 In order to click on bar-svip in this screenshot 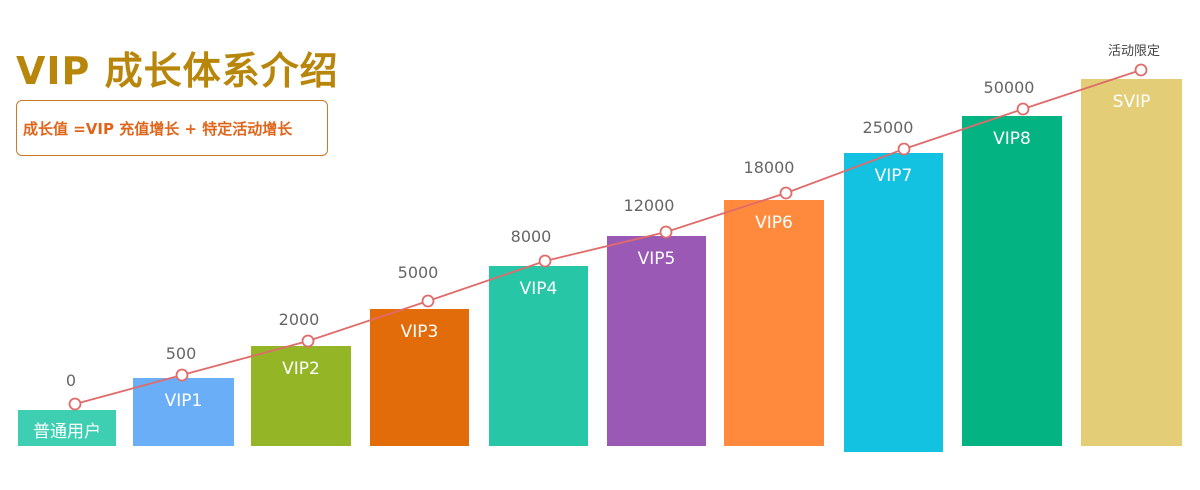, I will do `click(1131, 262)`.